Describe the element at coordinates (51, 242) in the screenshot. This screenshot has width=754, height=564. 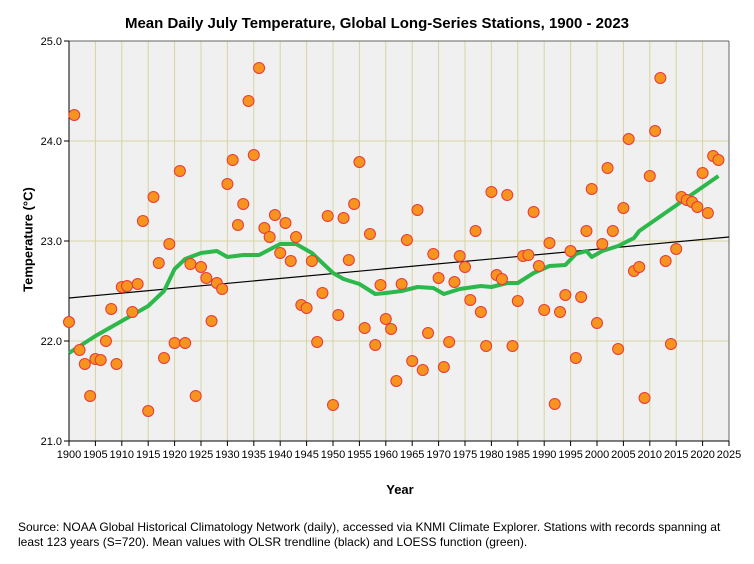
I see `y-tick-label: 23.0` at that location.